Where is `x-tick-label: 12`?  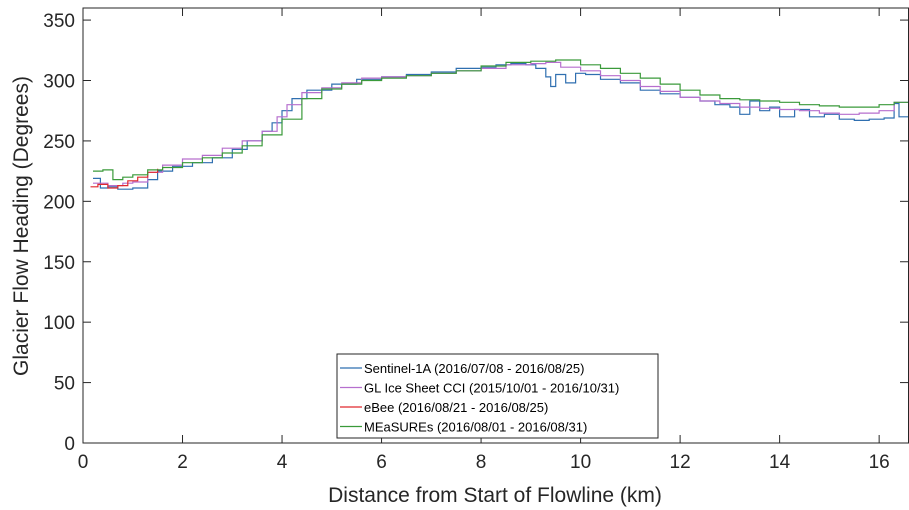
x-tick-label: 12 is located at coordinates (680, 462).